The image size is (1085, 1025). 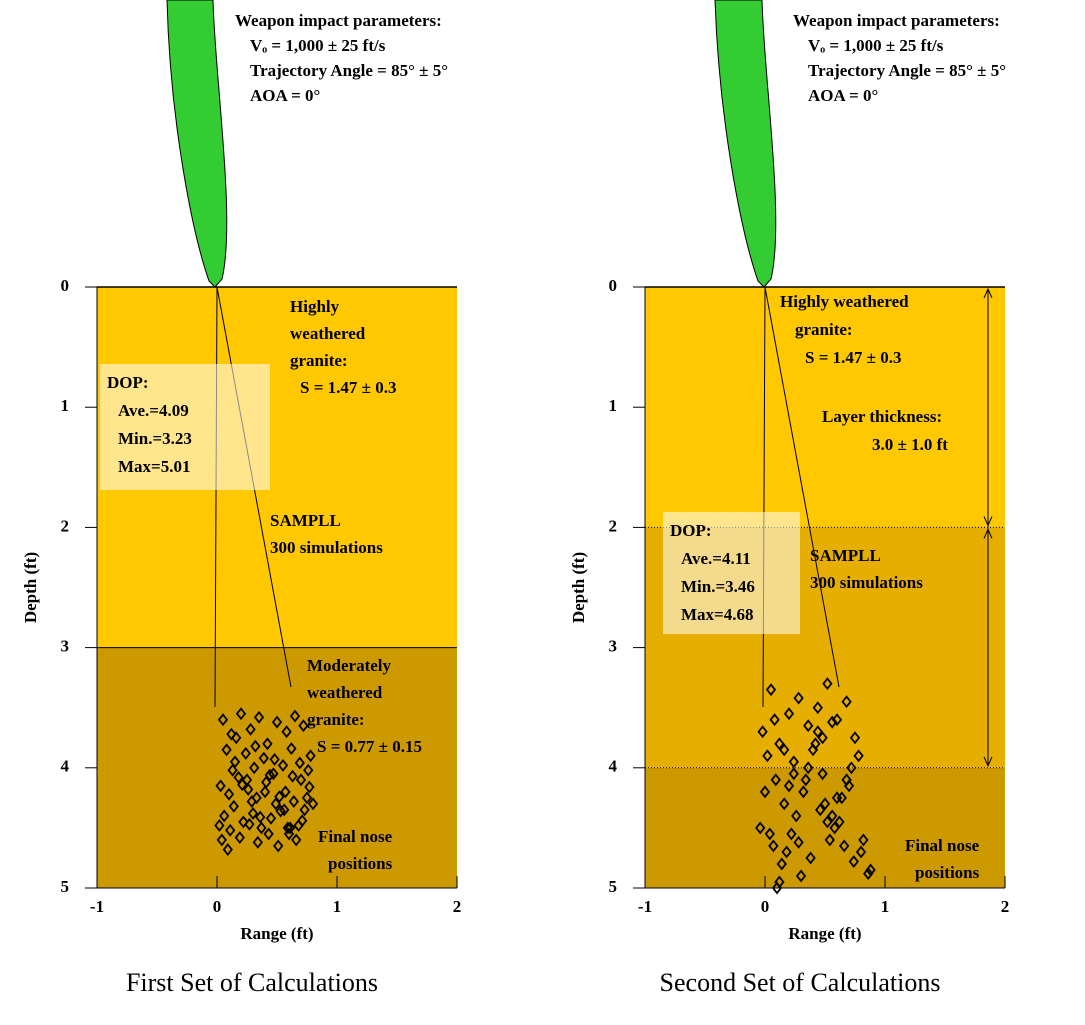 What do you see at coordinates (65, 886) in the screenshot?
I see `y-tick-label: 5` at bounding box center [65, 886].